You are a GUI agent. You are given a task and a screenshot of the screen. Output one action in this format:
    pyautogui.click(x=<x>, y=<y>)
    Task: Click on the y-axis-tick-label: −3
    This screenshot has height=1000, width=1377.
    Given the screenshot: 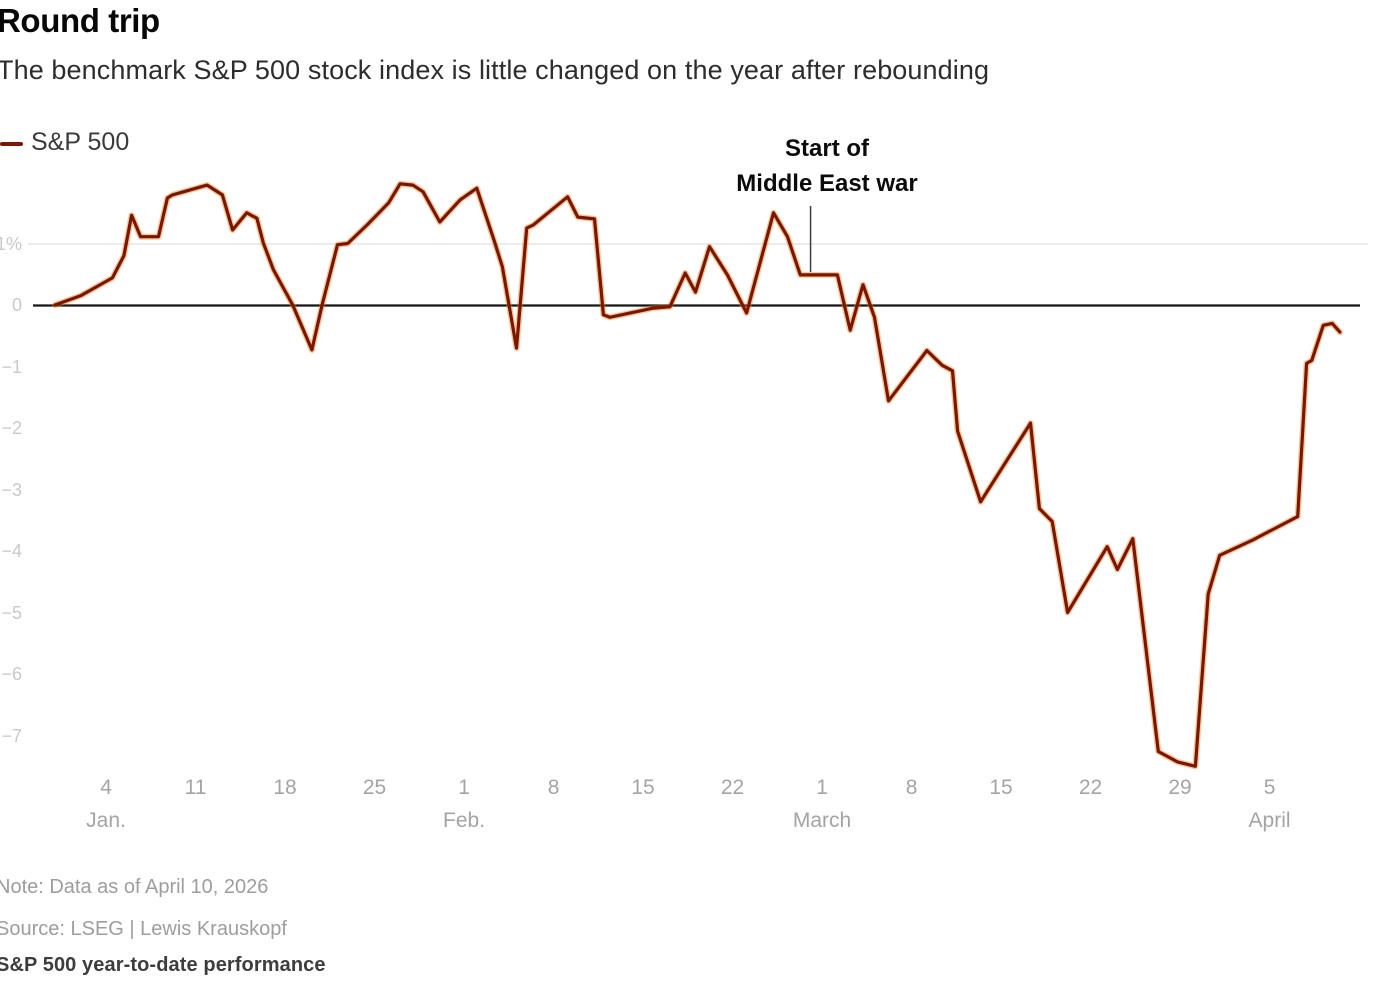 What is the action you would take?
    pyautogui.click(x=11, y=489)
    